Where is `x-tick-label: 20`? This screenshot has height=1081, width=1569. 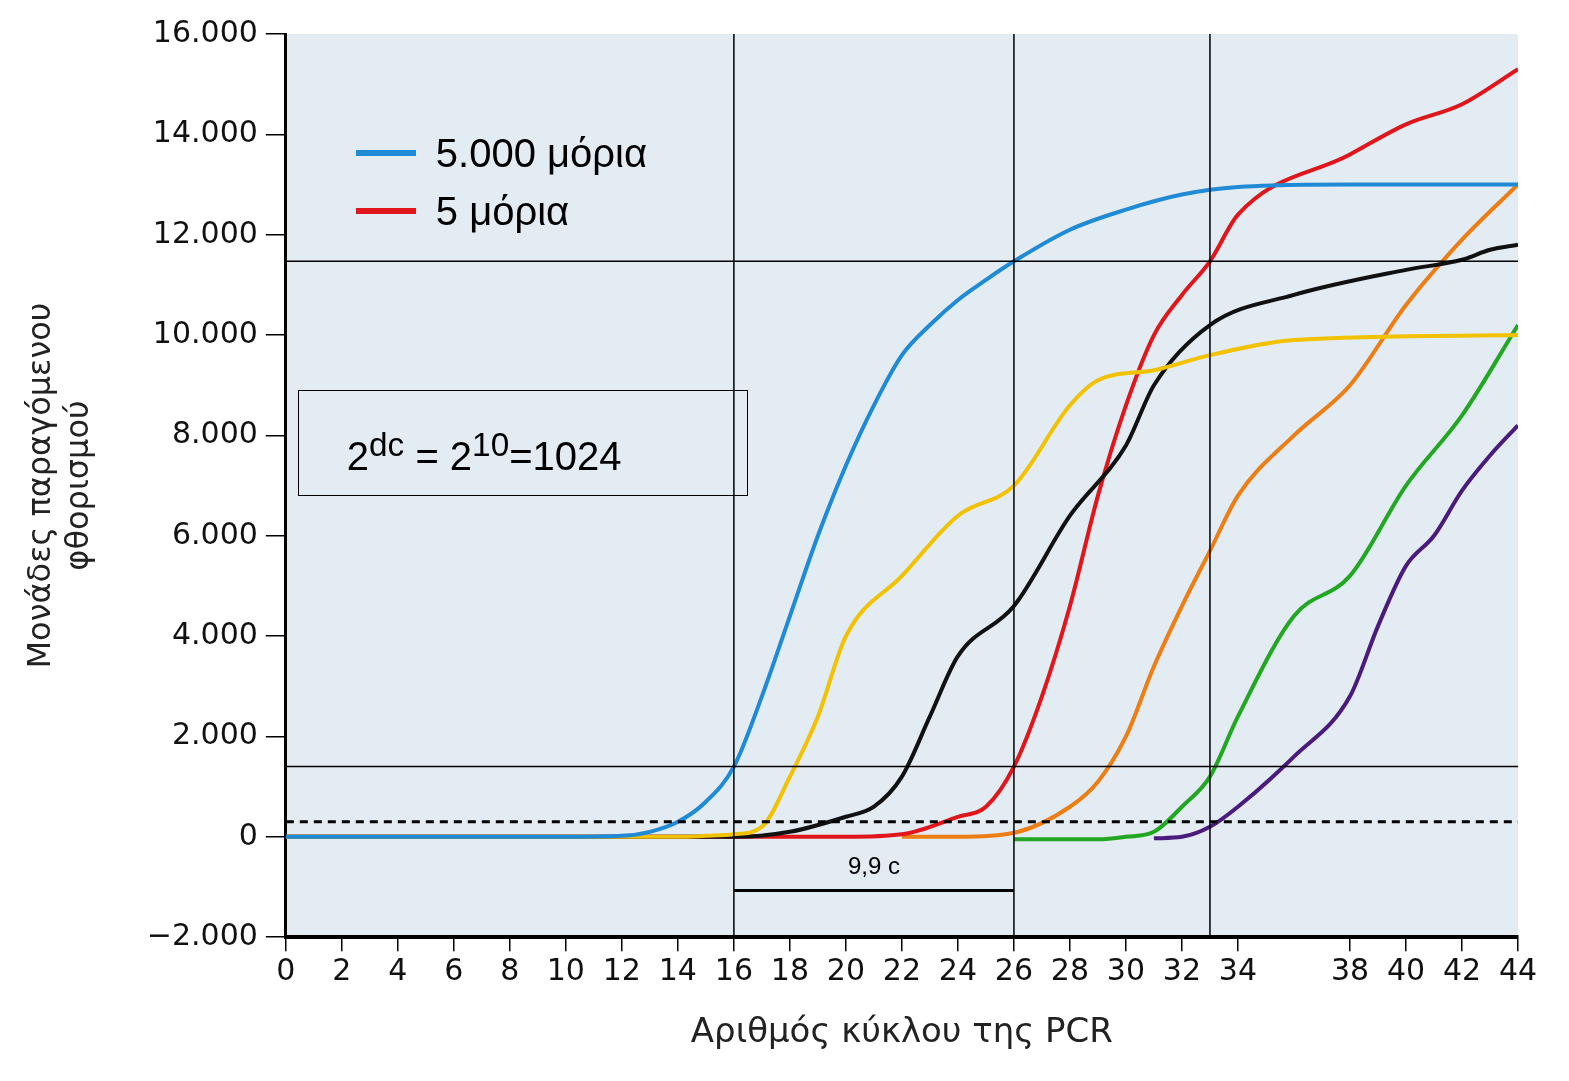
x-tick-label: 20 is located at coordinates (845, 969).